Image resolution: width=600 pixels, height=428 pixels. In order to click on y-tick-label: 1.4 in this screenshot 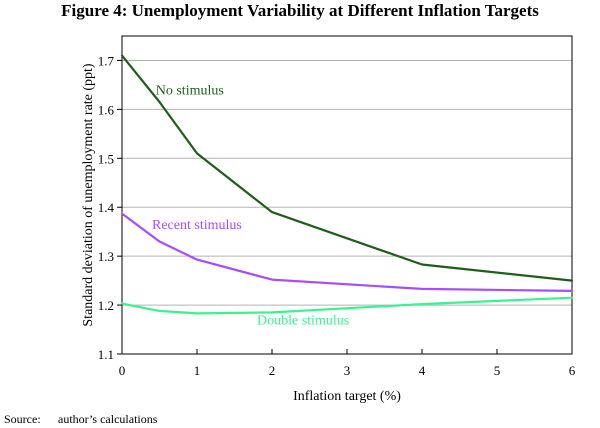, I will do `click(106, 207)`.